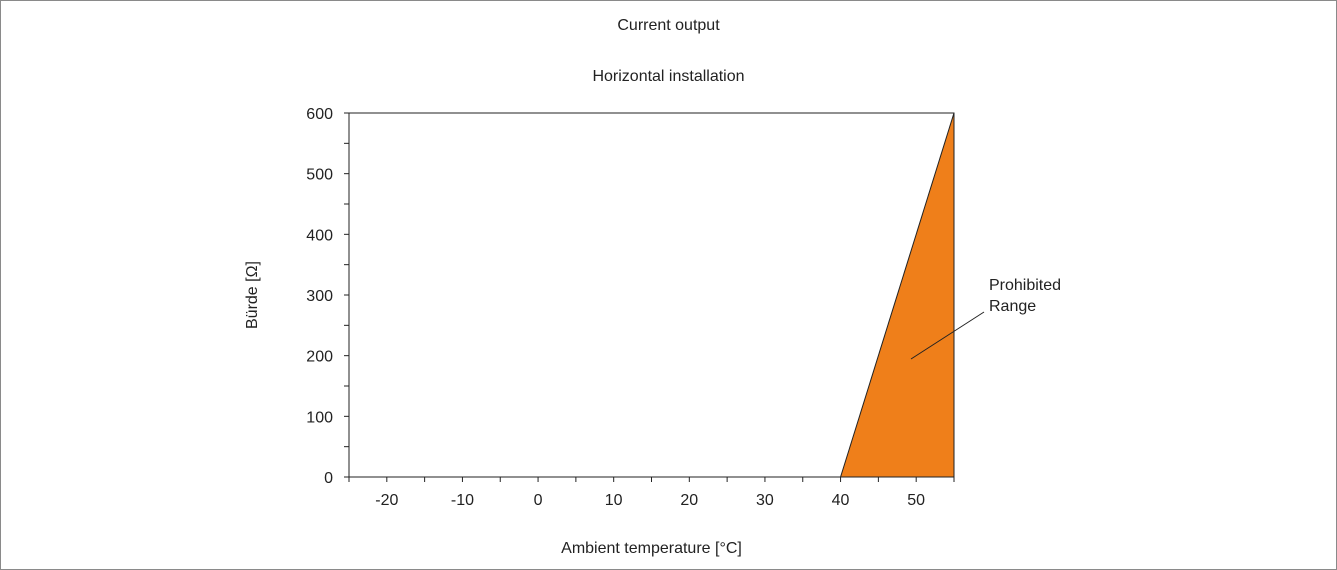  What do you see at coordinates (765, 500) in the screenshot?
I see `x-tick-label: 30` at bounding box center [765, 500].